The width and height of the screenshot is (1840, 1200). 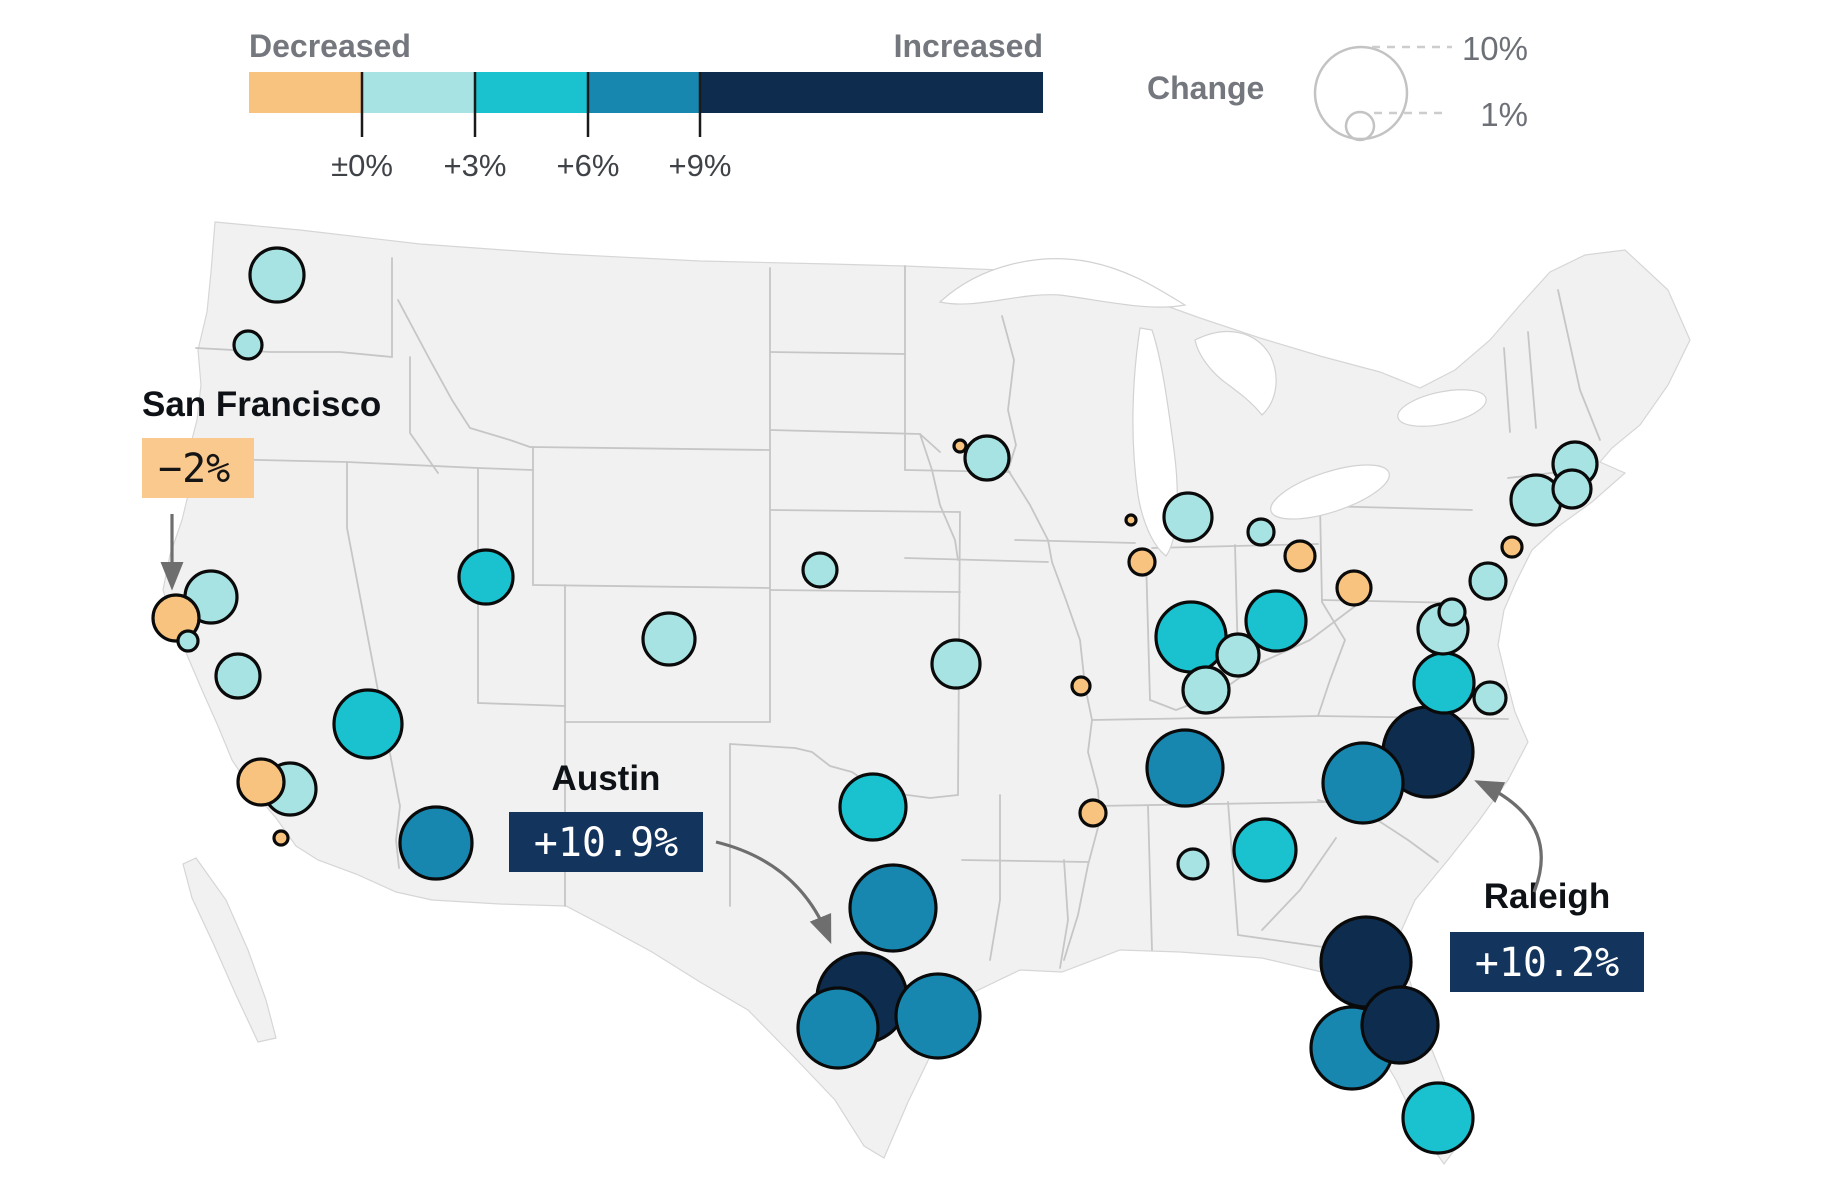 I want to click on legend-tick-label-9: +9%, so click(x=700, y=165).